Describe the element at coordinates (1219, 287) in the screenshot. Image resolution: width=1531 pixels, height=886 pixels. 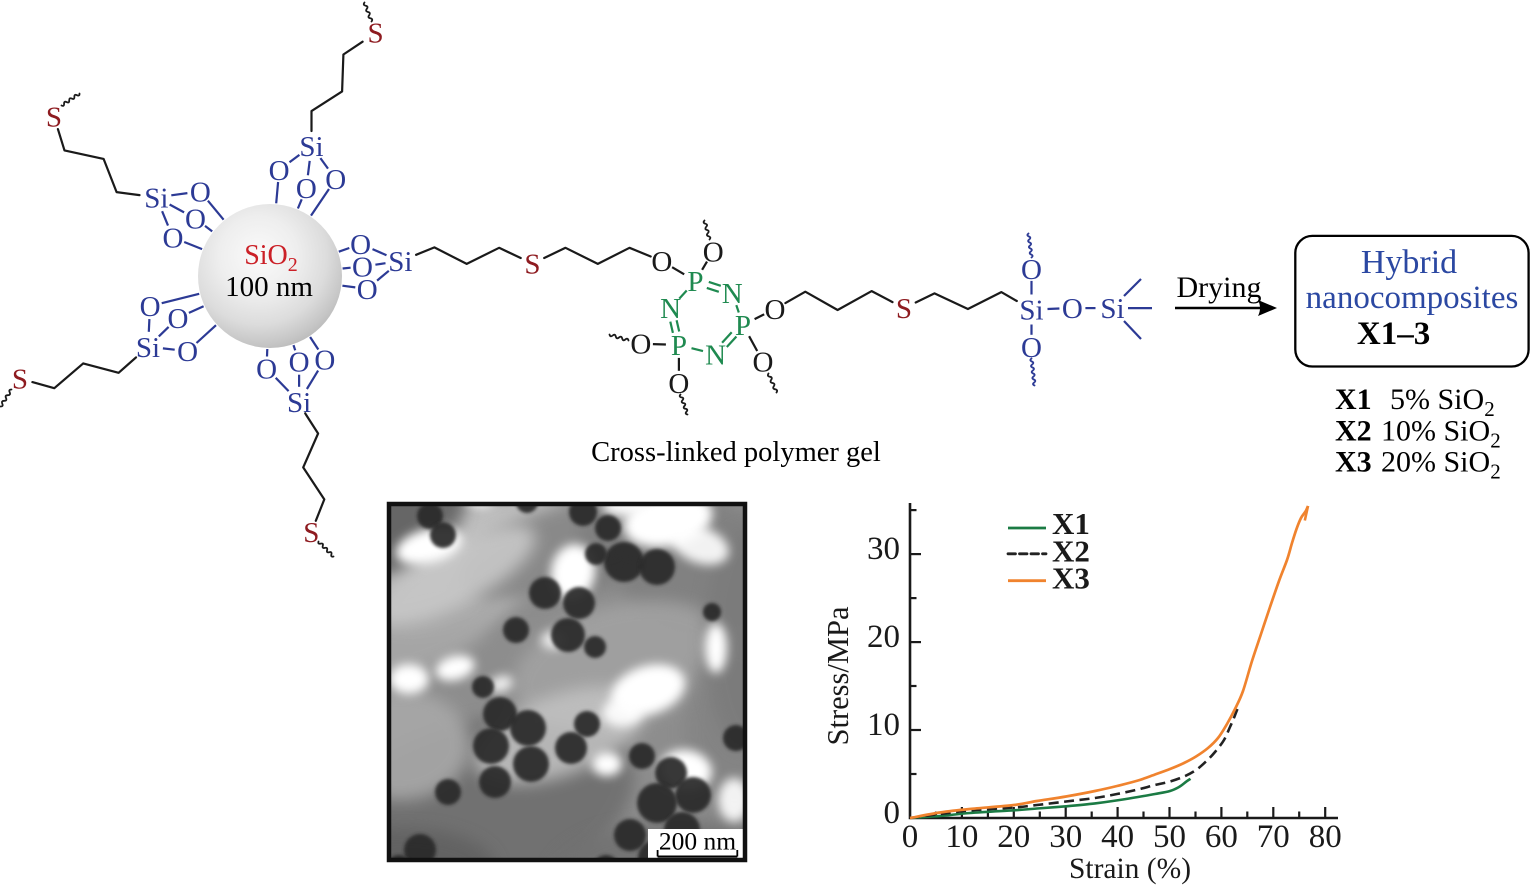
I see `svg-text: Drying` at that location.